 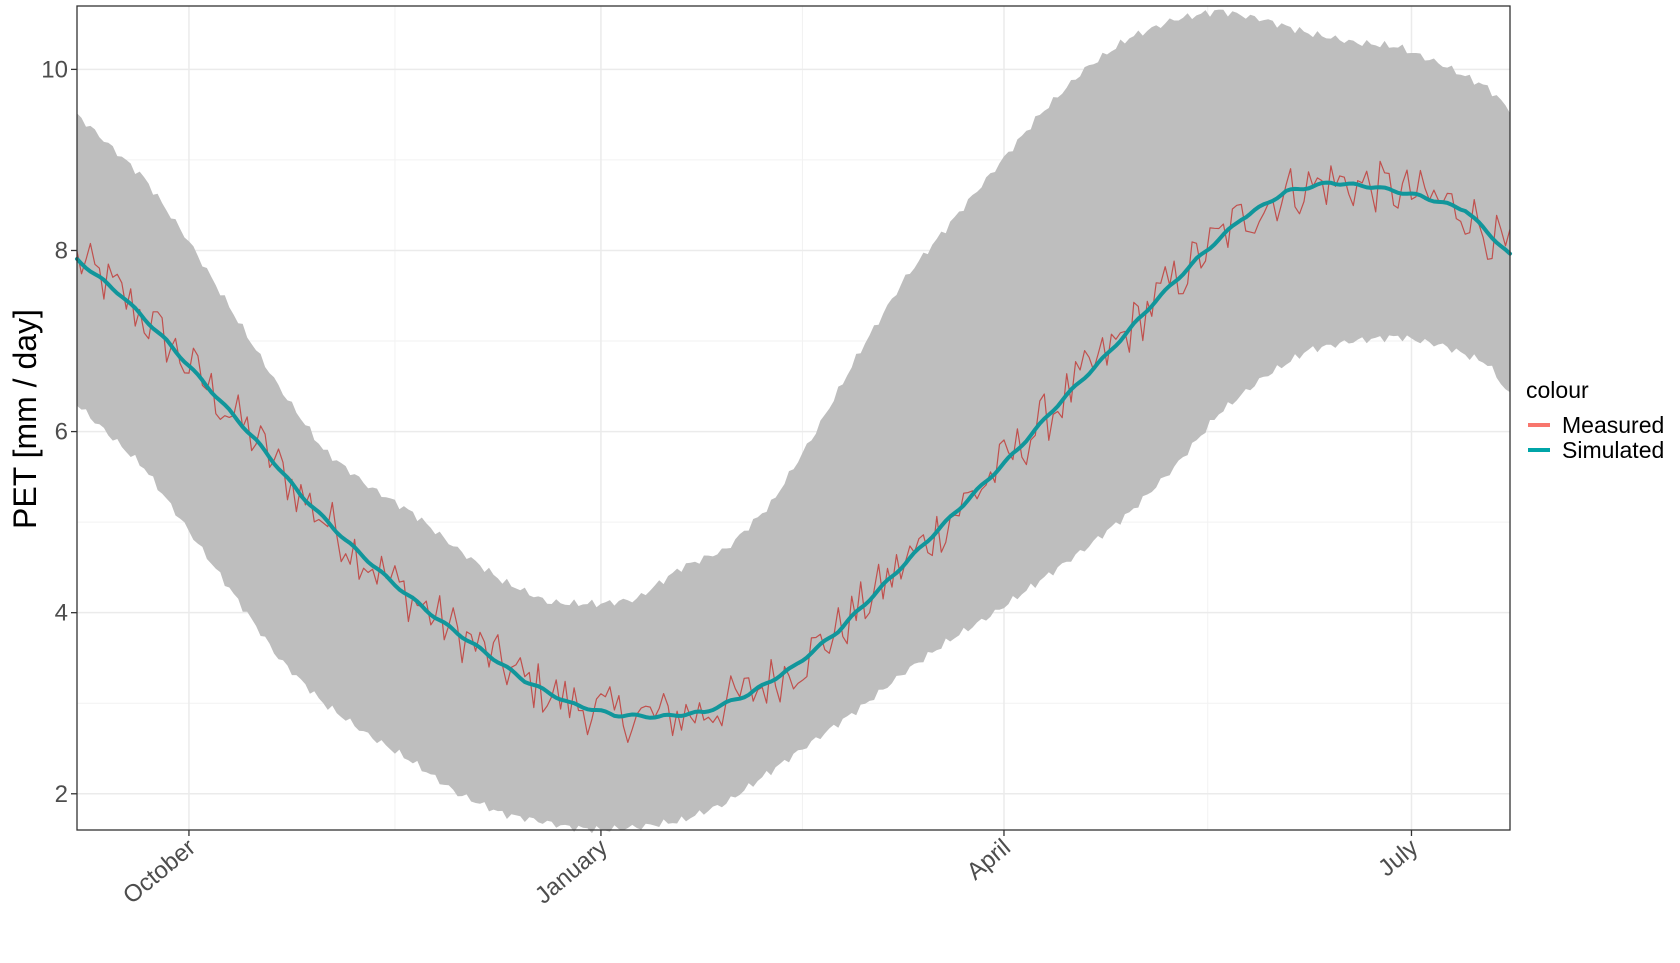 What do you see at coordinates (61, 432) in the screenshot?
I see `y-tick-label: 6` at bounding box center [61, 432].